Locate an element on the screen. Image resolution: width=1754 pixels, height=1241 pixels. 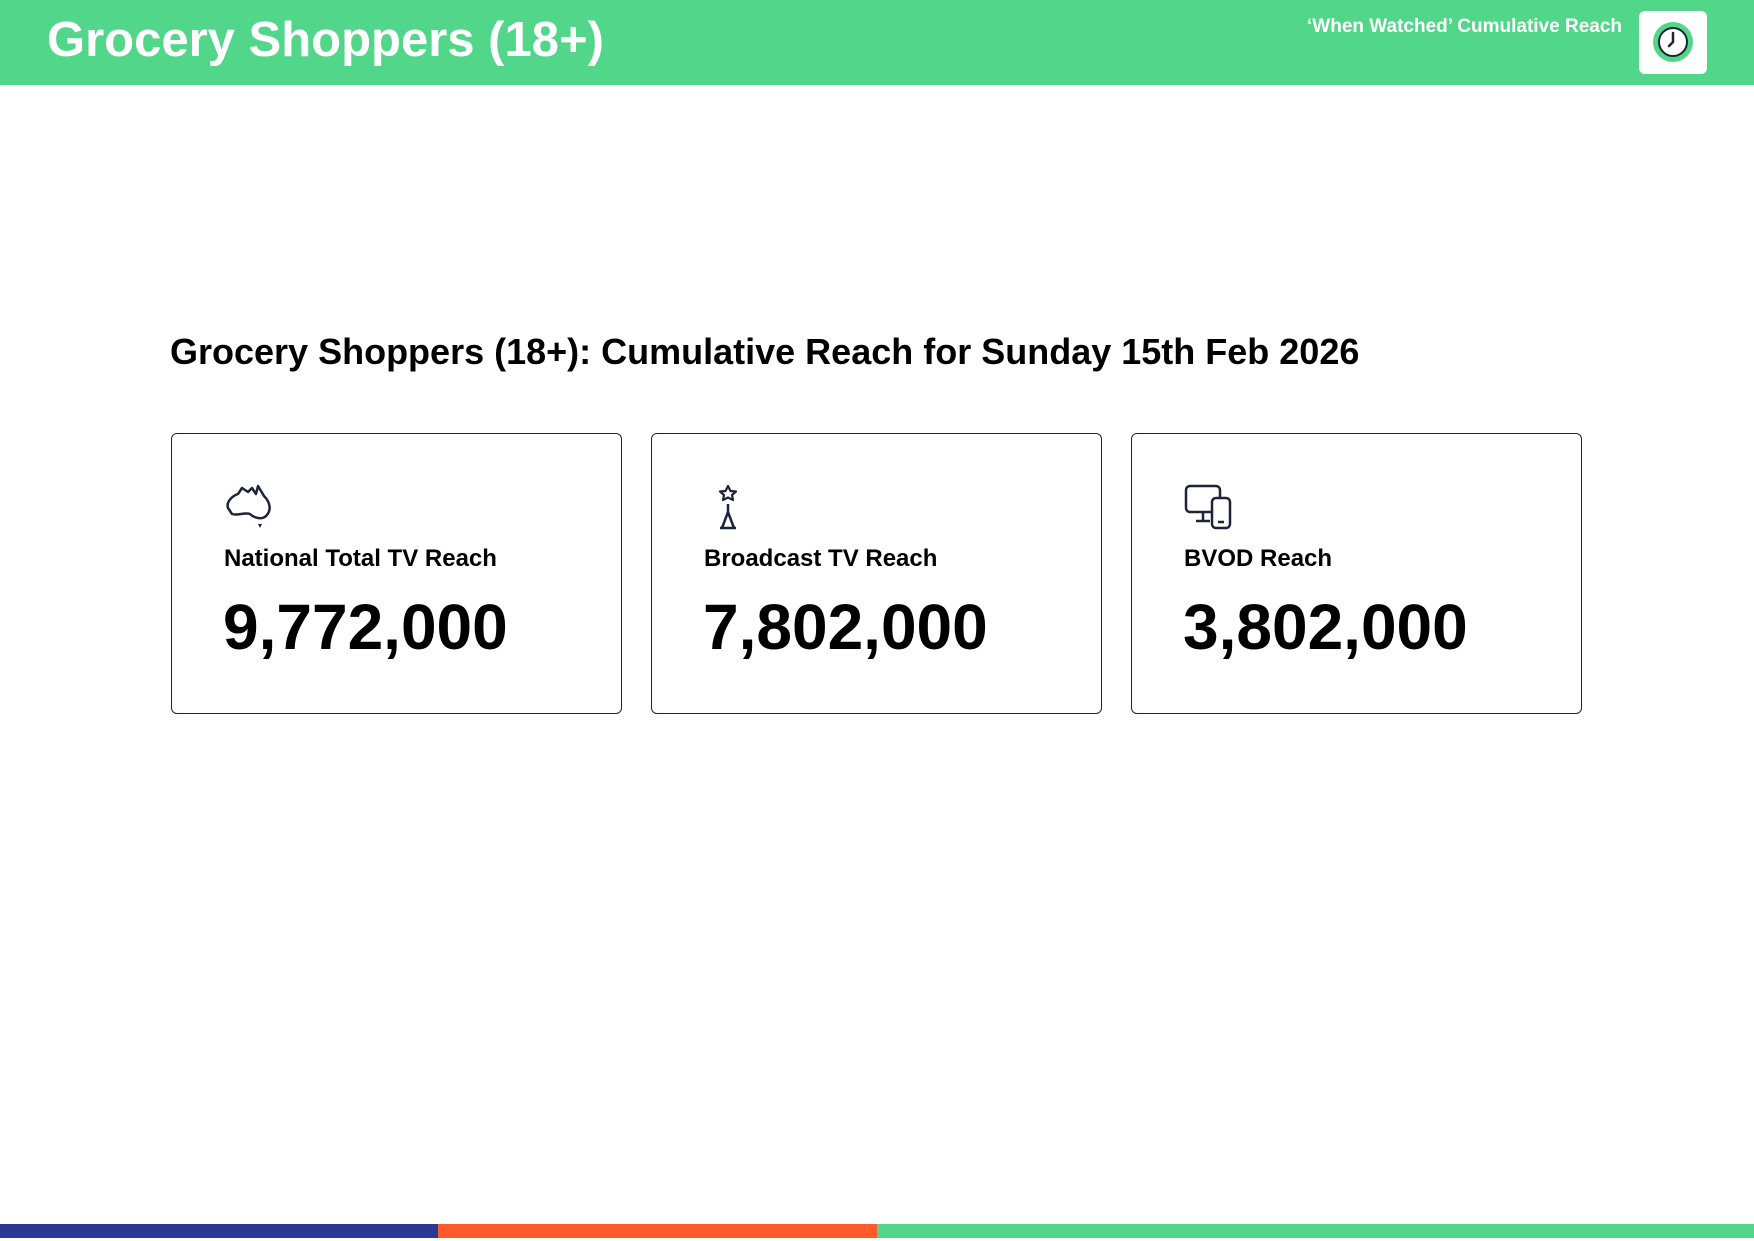
devices-icon is located at coordinates (1208, 507).